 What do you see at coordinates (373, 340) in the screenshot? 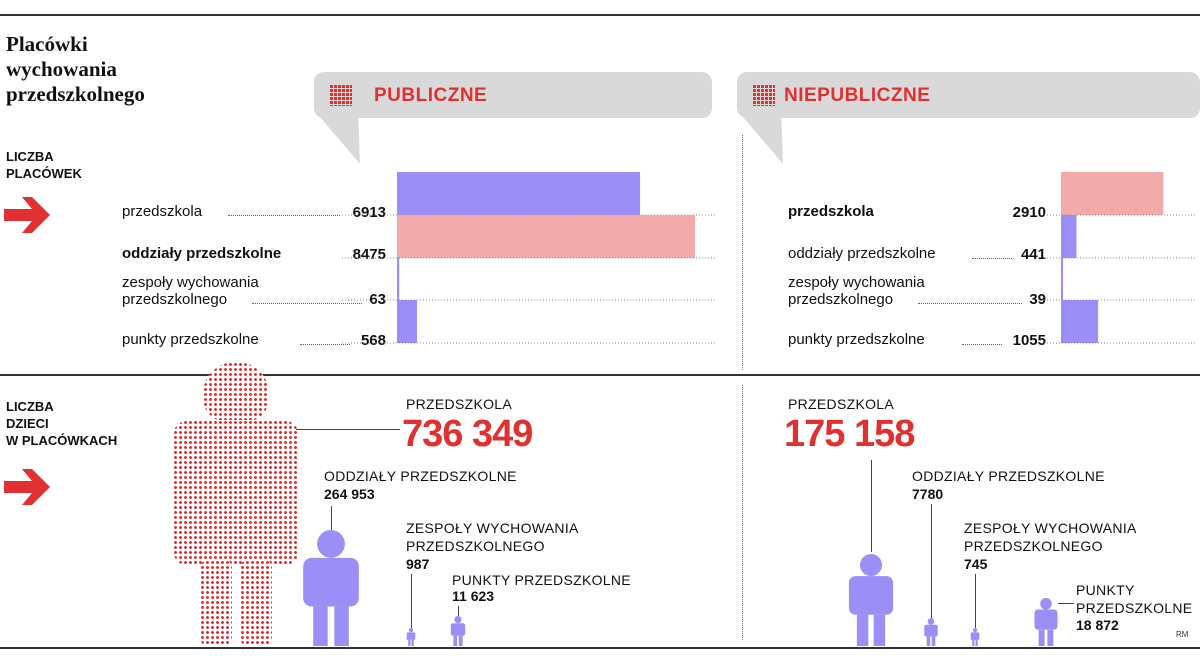
I see `public-row-value: 568` at bounding box center [373, 340].